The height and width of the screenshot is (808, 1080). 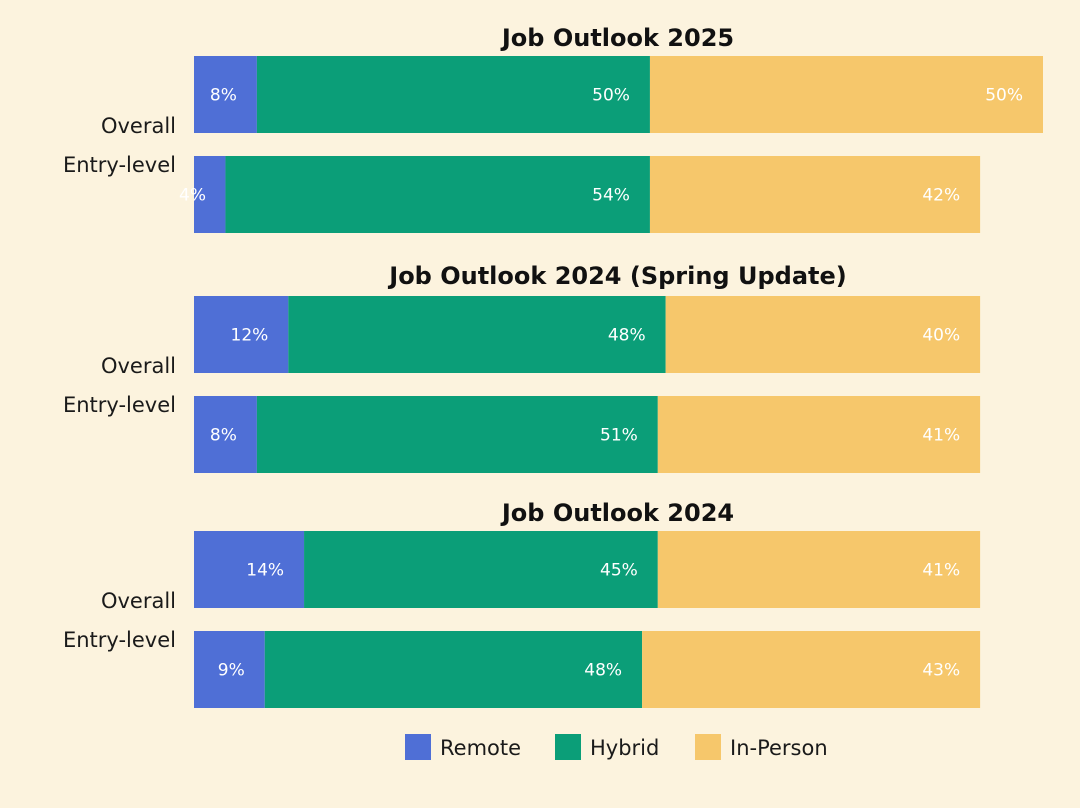 What do you see at coordinates (779, 748) in the screenshot?
I see `legend-label: In-Person` at bounding box center [779, 748].